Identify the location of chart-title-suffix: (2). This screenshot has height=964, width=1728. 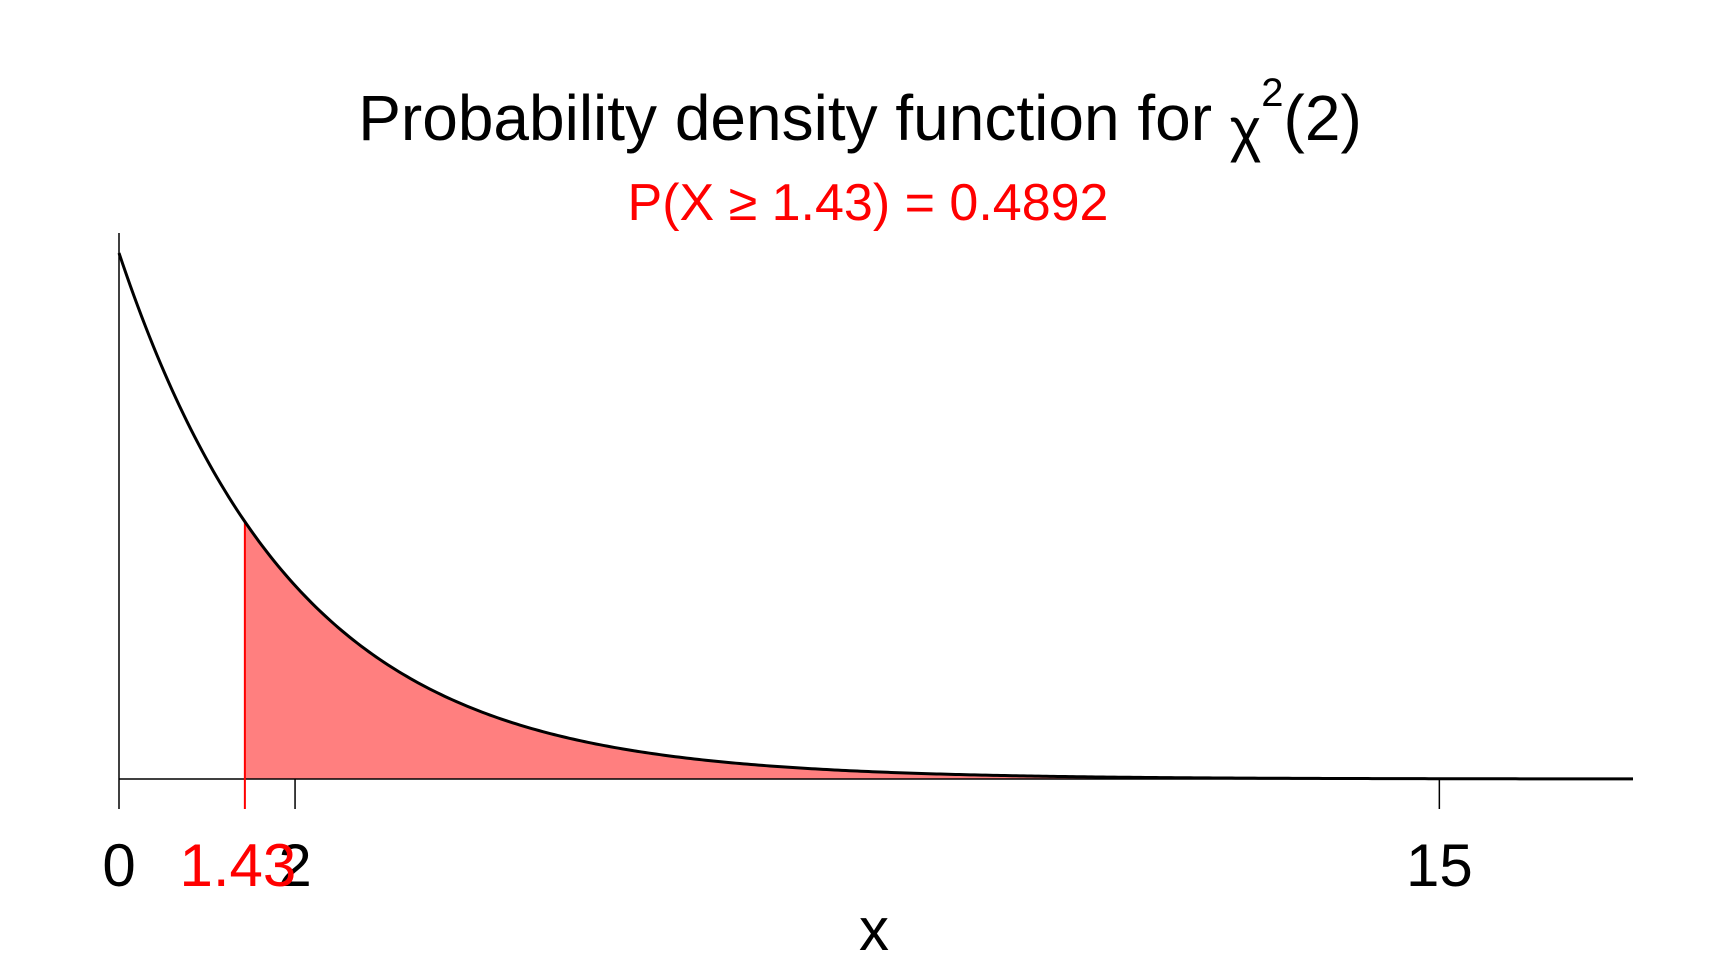
(1323, 118).